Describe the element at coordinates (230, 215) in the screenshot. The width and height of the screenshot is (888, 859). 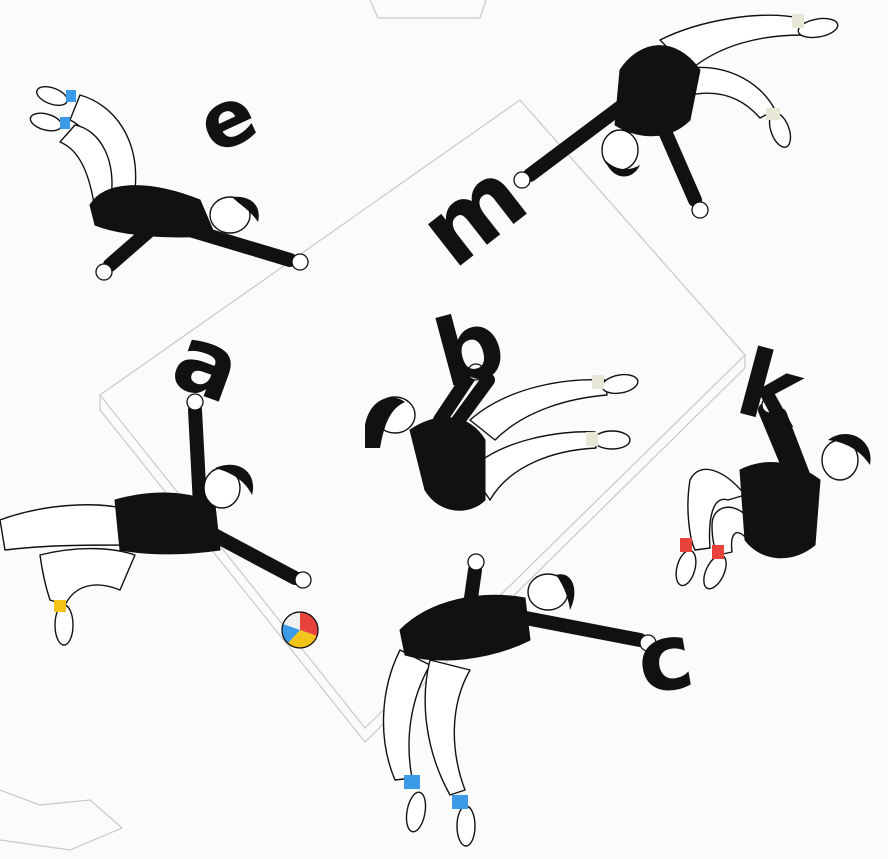
I see `figure-e-head` at that location.